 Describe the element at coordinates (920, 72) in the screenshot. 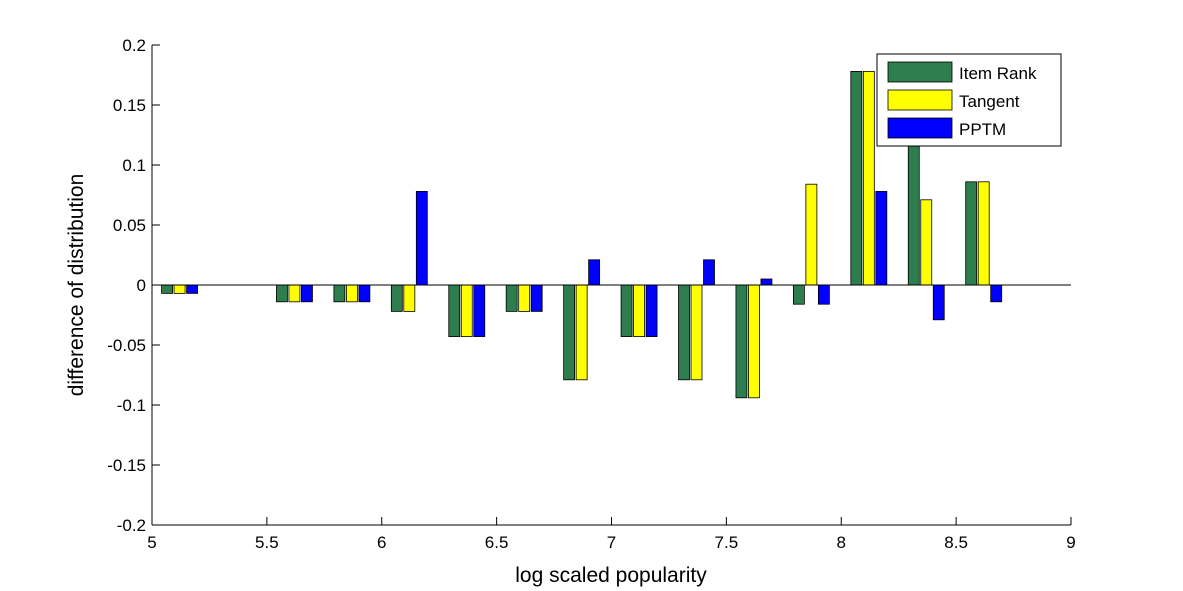

I see `legend-swatch-item-rank` at that location.